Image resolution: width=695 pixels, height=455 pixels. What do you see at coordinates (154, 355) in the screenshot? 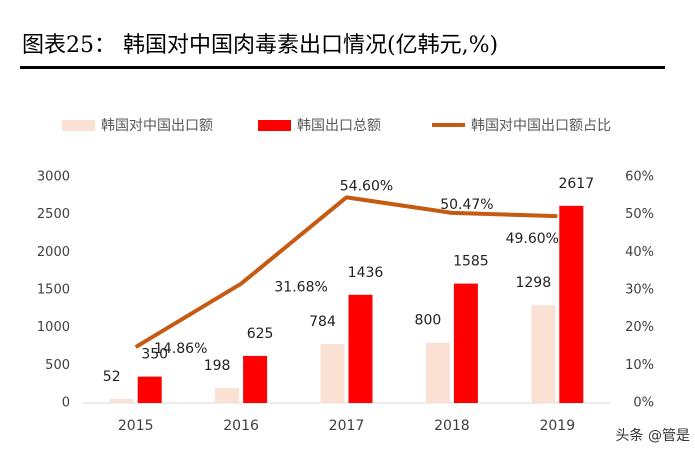
I see `data-label: 350` at bounding box center [154, 355].